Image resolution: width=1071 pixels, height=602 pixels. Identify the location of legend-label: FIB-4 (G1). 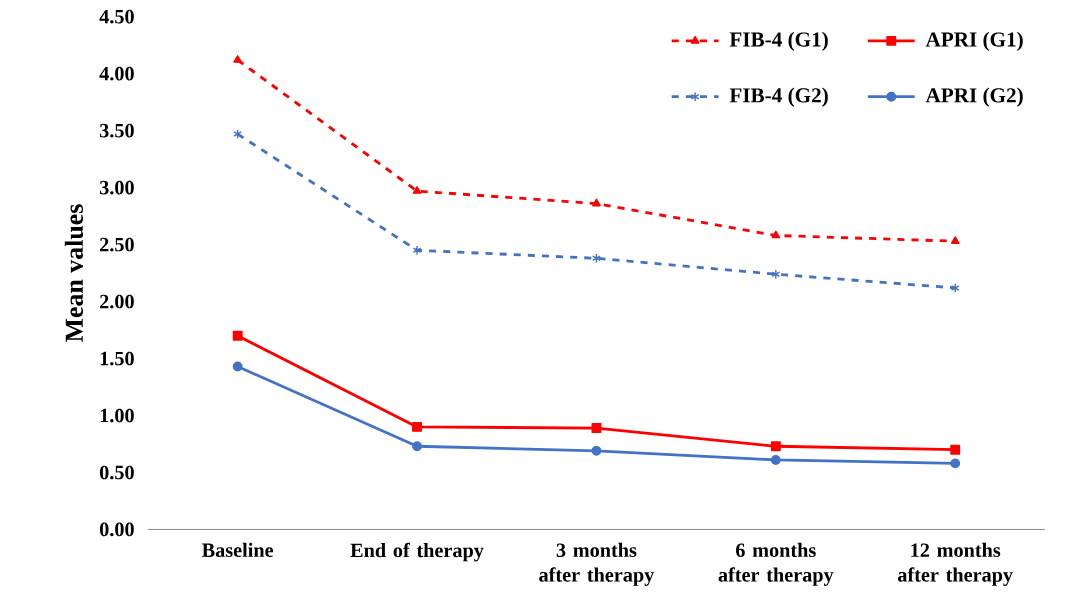
(778, 41).